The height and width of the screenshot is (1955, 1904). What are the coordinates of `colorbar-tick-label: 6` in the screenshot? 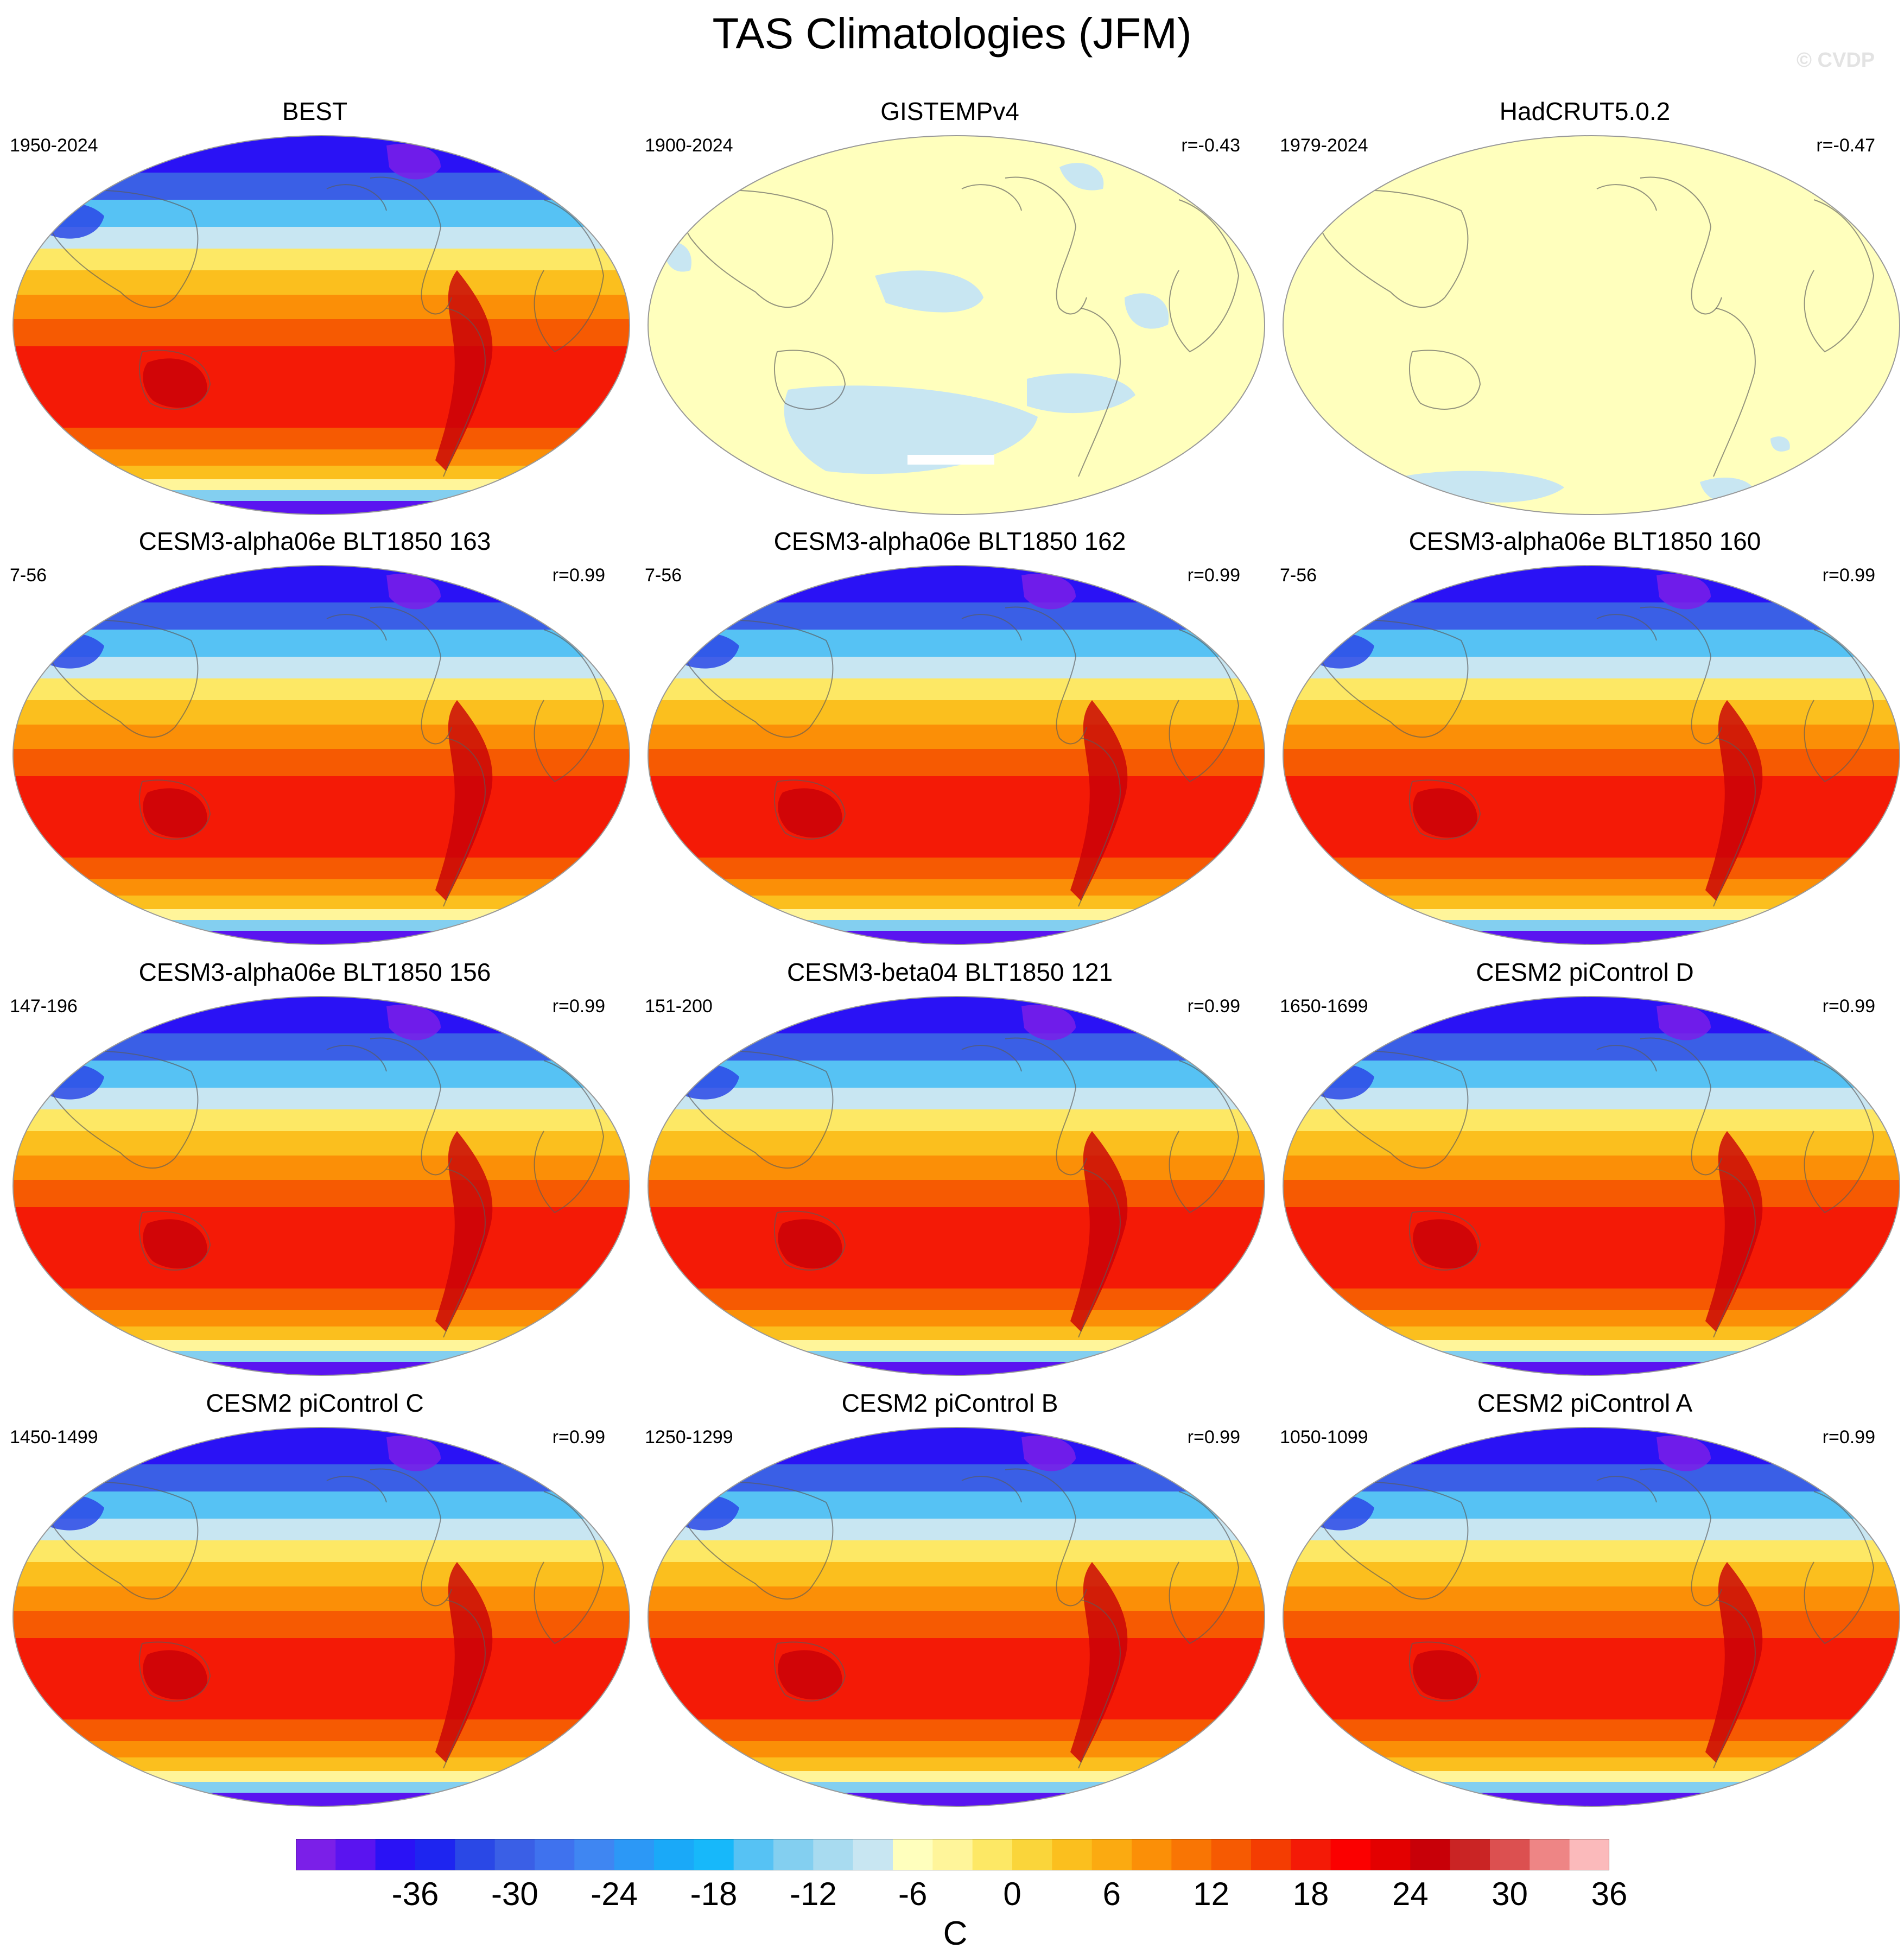 It's located at (1111, 1894).